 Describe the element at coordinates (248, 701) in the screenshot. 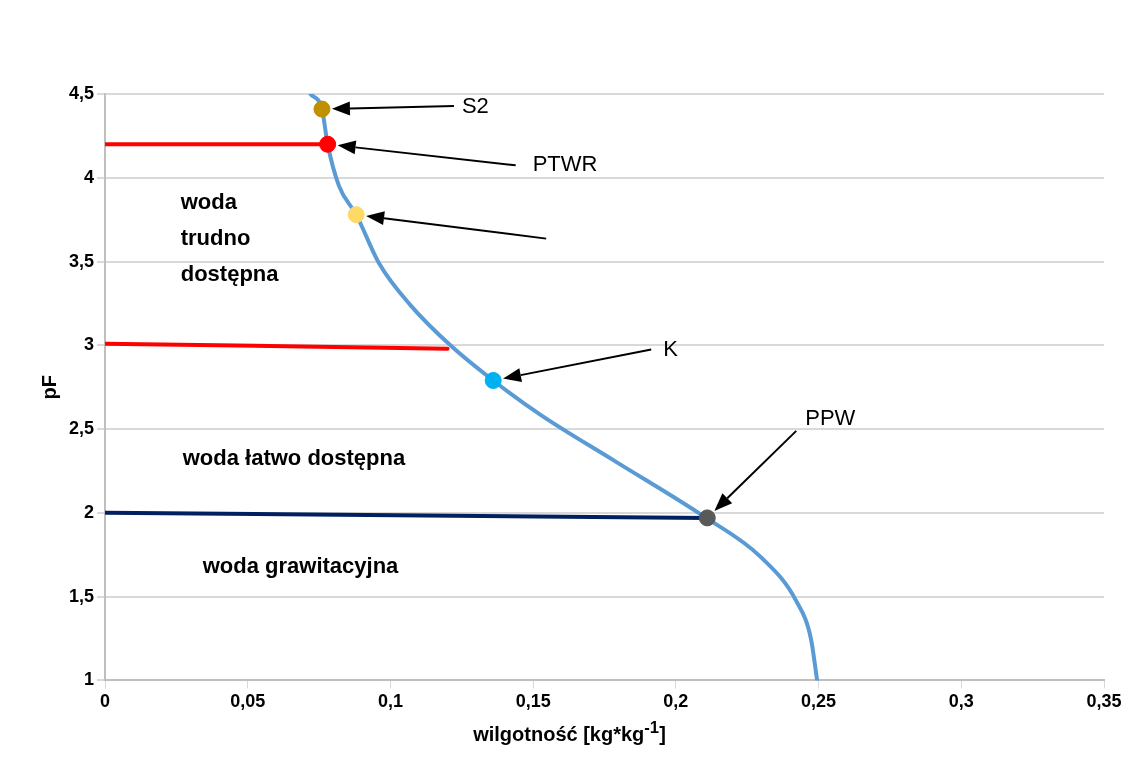

I see `x-tick-label: 0,05` at that location.